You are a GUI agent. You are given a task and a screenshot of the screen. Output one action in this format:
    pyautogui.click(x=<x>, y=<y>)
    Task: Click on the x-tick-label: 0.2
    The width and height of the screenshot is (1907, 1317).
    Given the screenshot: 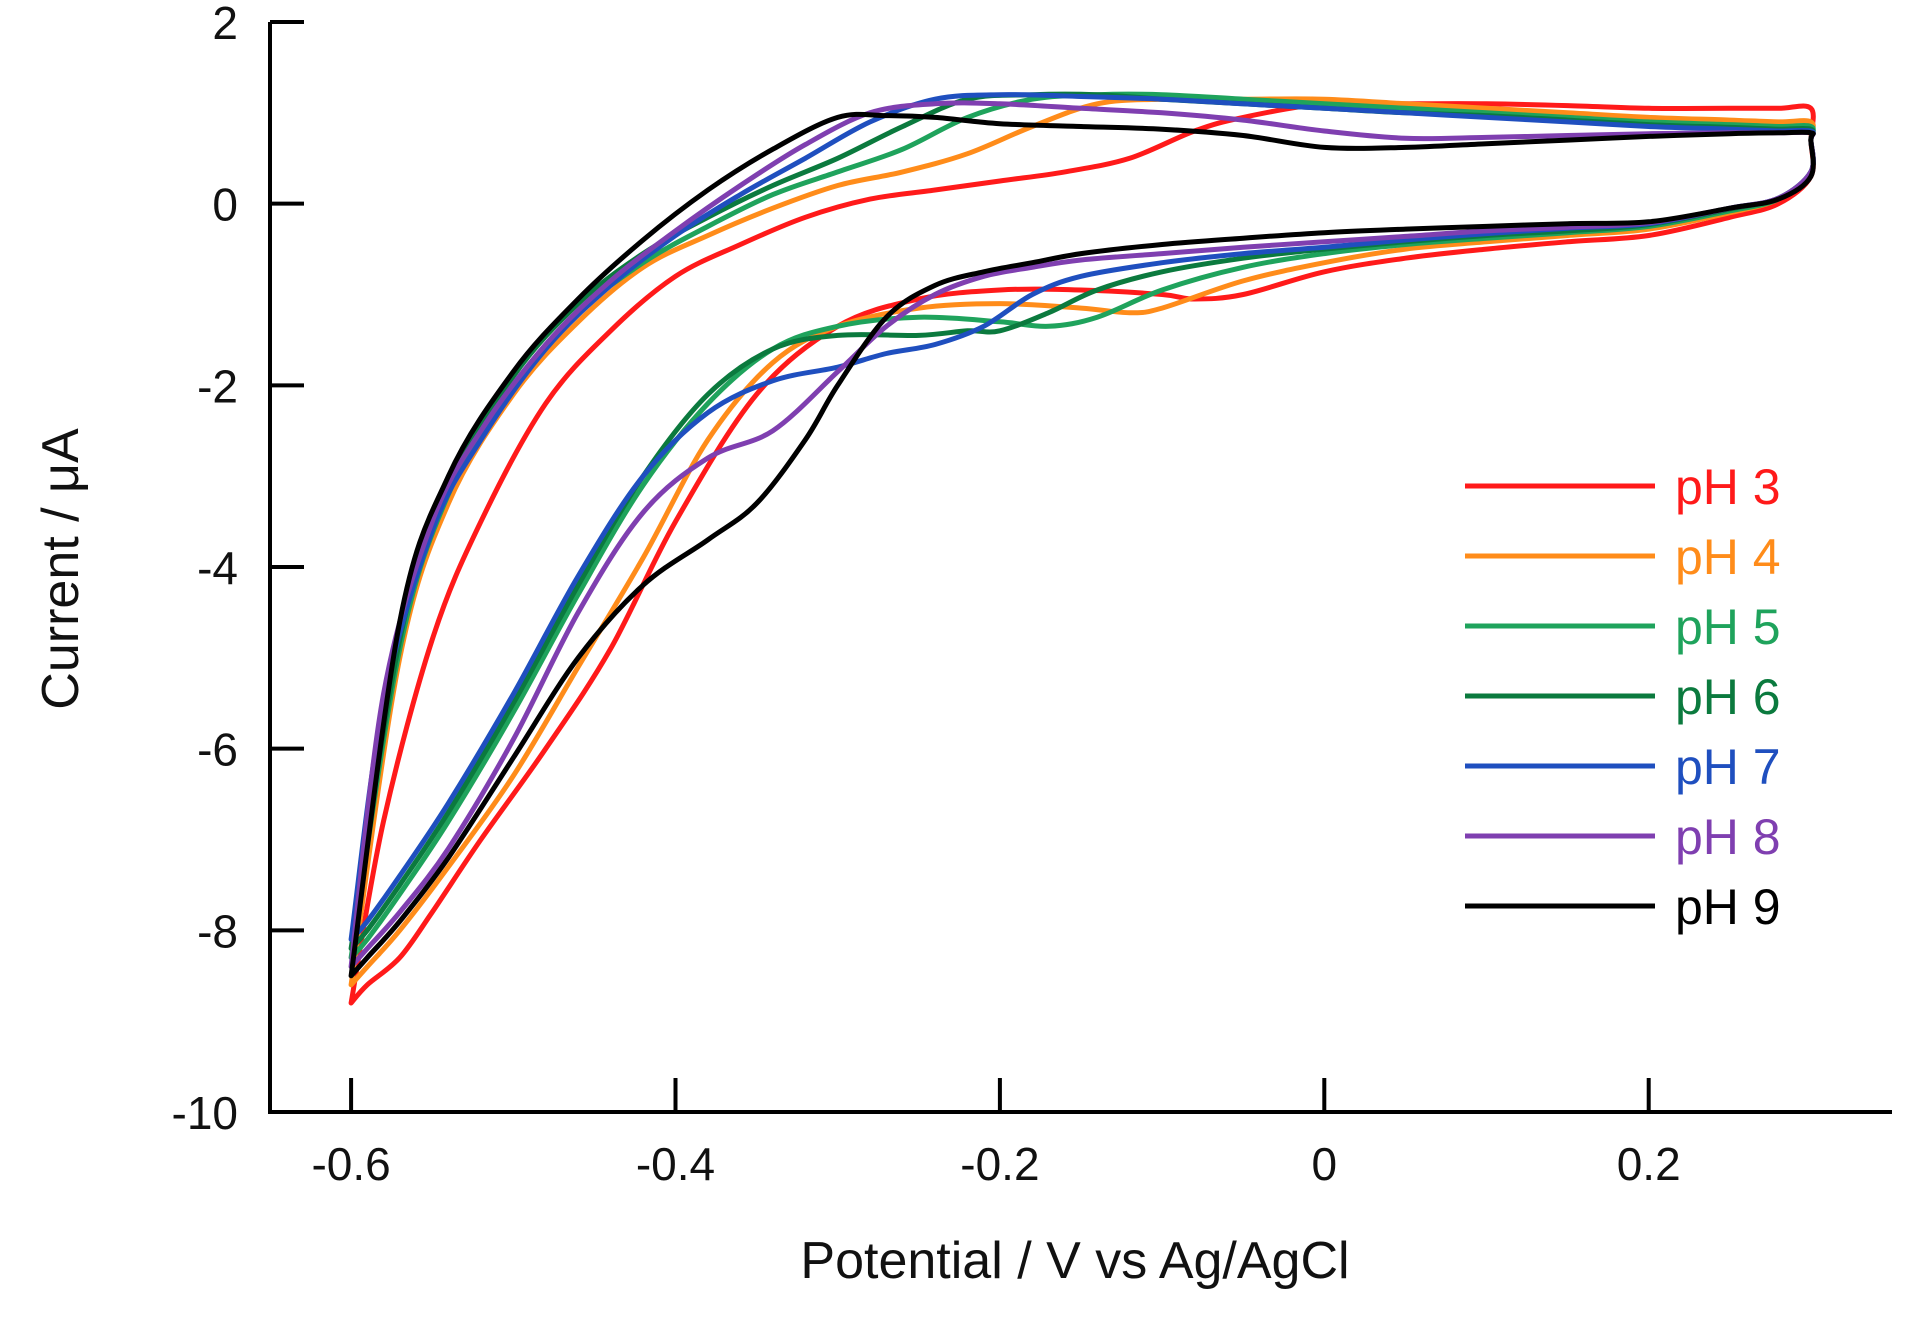 What is the action you would take?
    pyautogui.click(x=1649, y=1164)
    